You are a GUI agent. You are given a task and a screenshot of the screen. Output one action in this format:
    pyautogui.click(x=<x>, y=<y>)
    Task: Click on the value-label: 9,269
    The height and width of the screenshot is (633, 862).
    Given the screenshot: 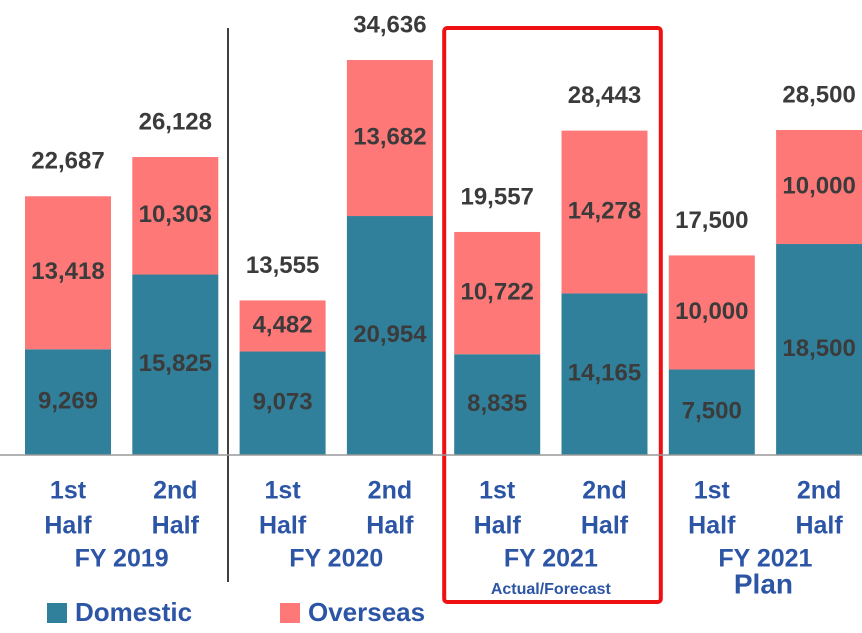 What is the action you would take?
    pyautogui.click(x=68, y=400)
    